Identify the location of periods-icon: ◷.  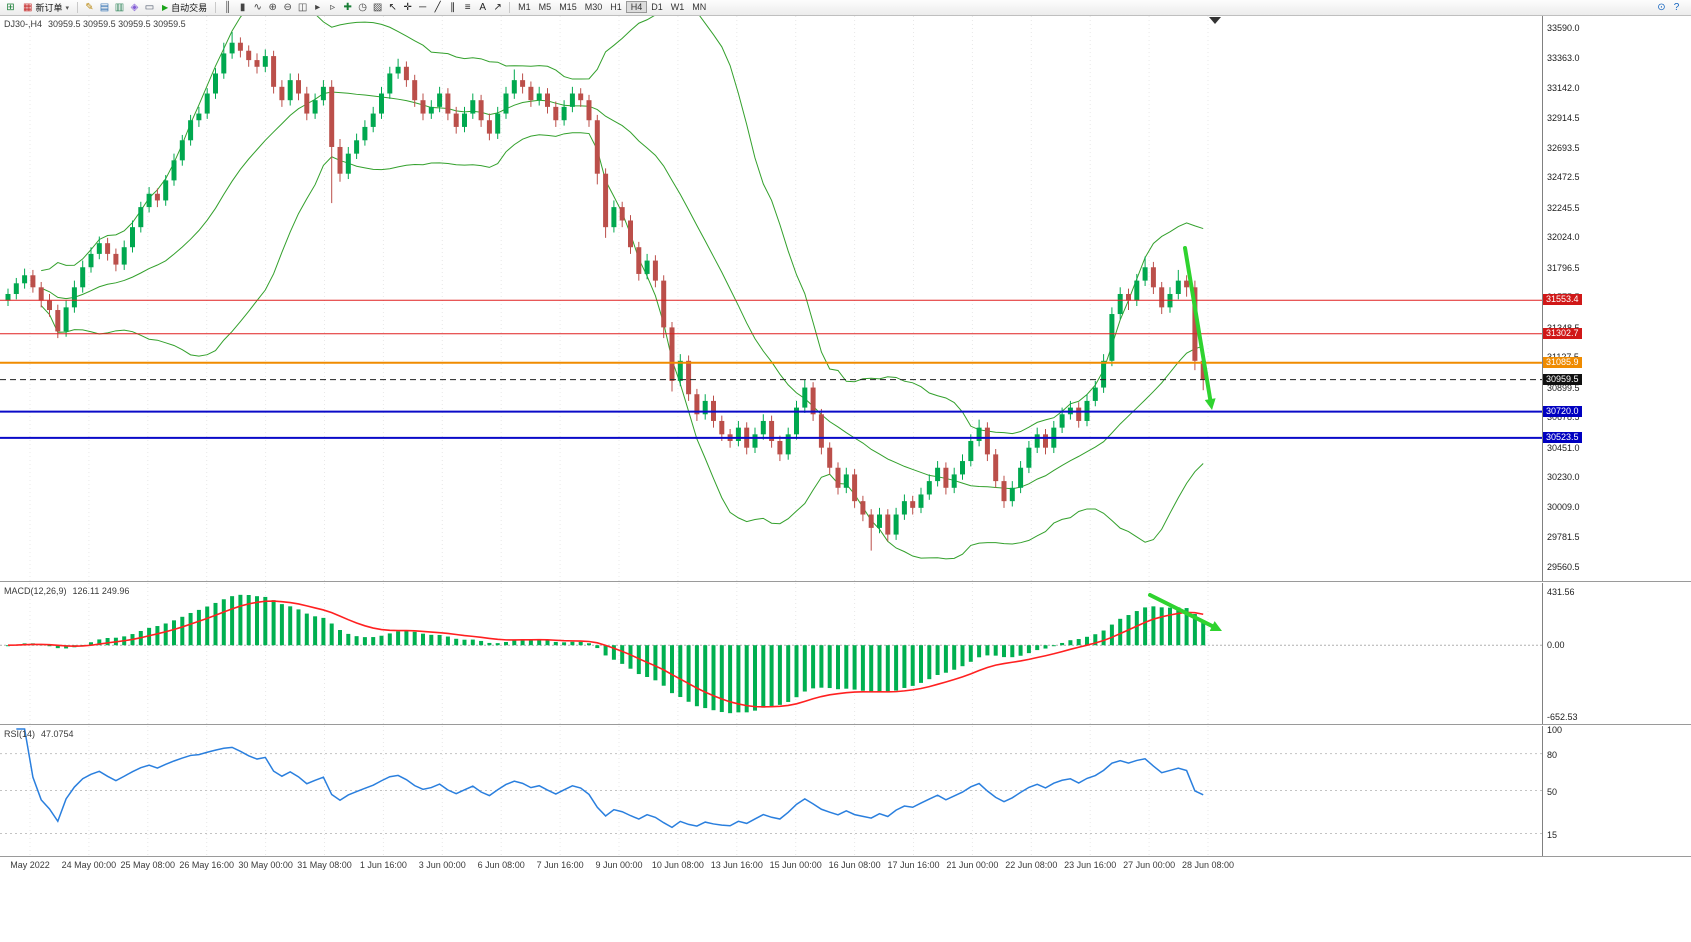
(363, 7).